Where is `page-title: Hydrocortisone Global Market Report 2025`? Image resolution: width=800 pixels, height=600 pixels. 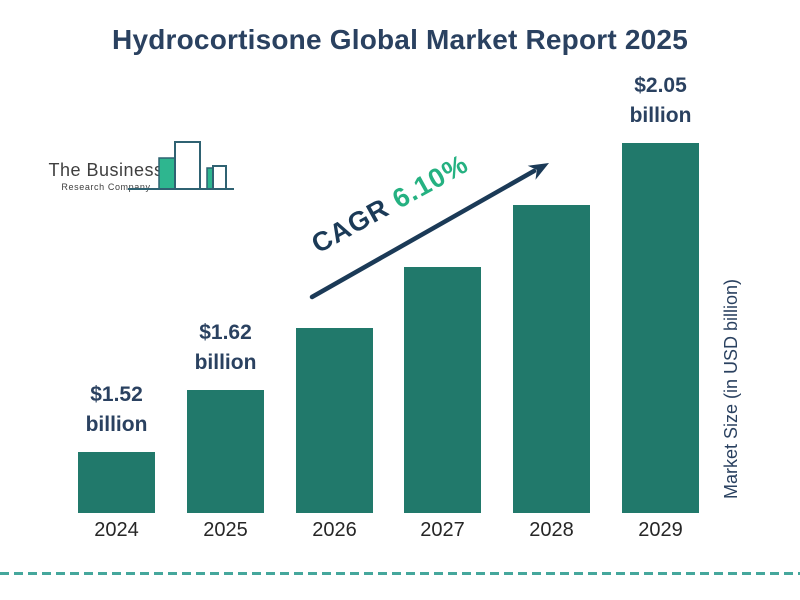 page-title: Hydrocortisone Global Market Report 2025 is located at coordinates (400, 39).